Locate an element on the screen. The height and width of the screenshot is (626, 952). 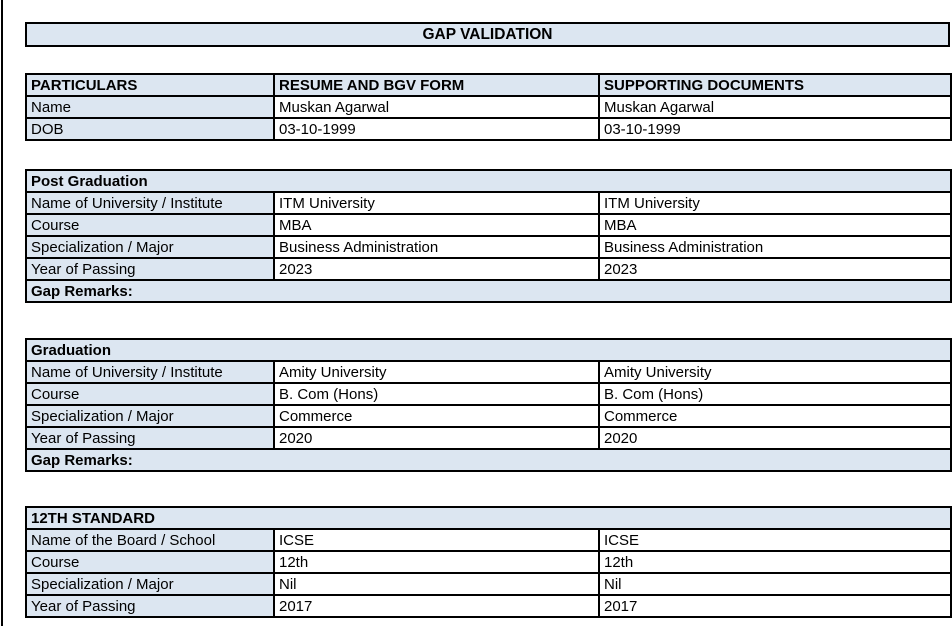
resume-value: 03-10-1999 is located at coordinates (436, 129).